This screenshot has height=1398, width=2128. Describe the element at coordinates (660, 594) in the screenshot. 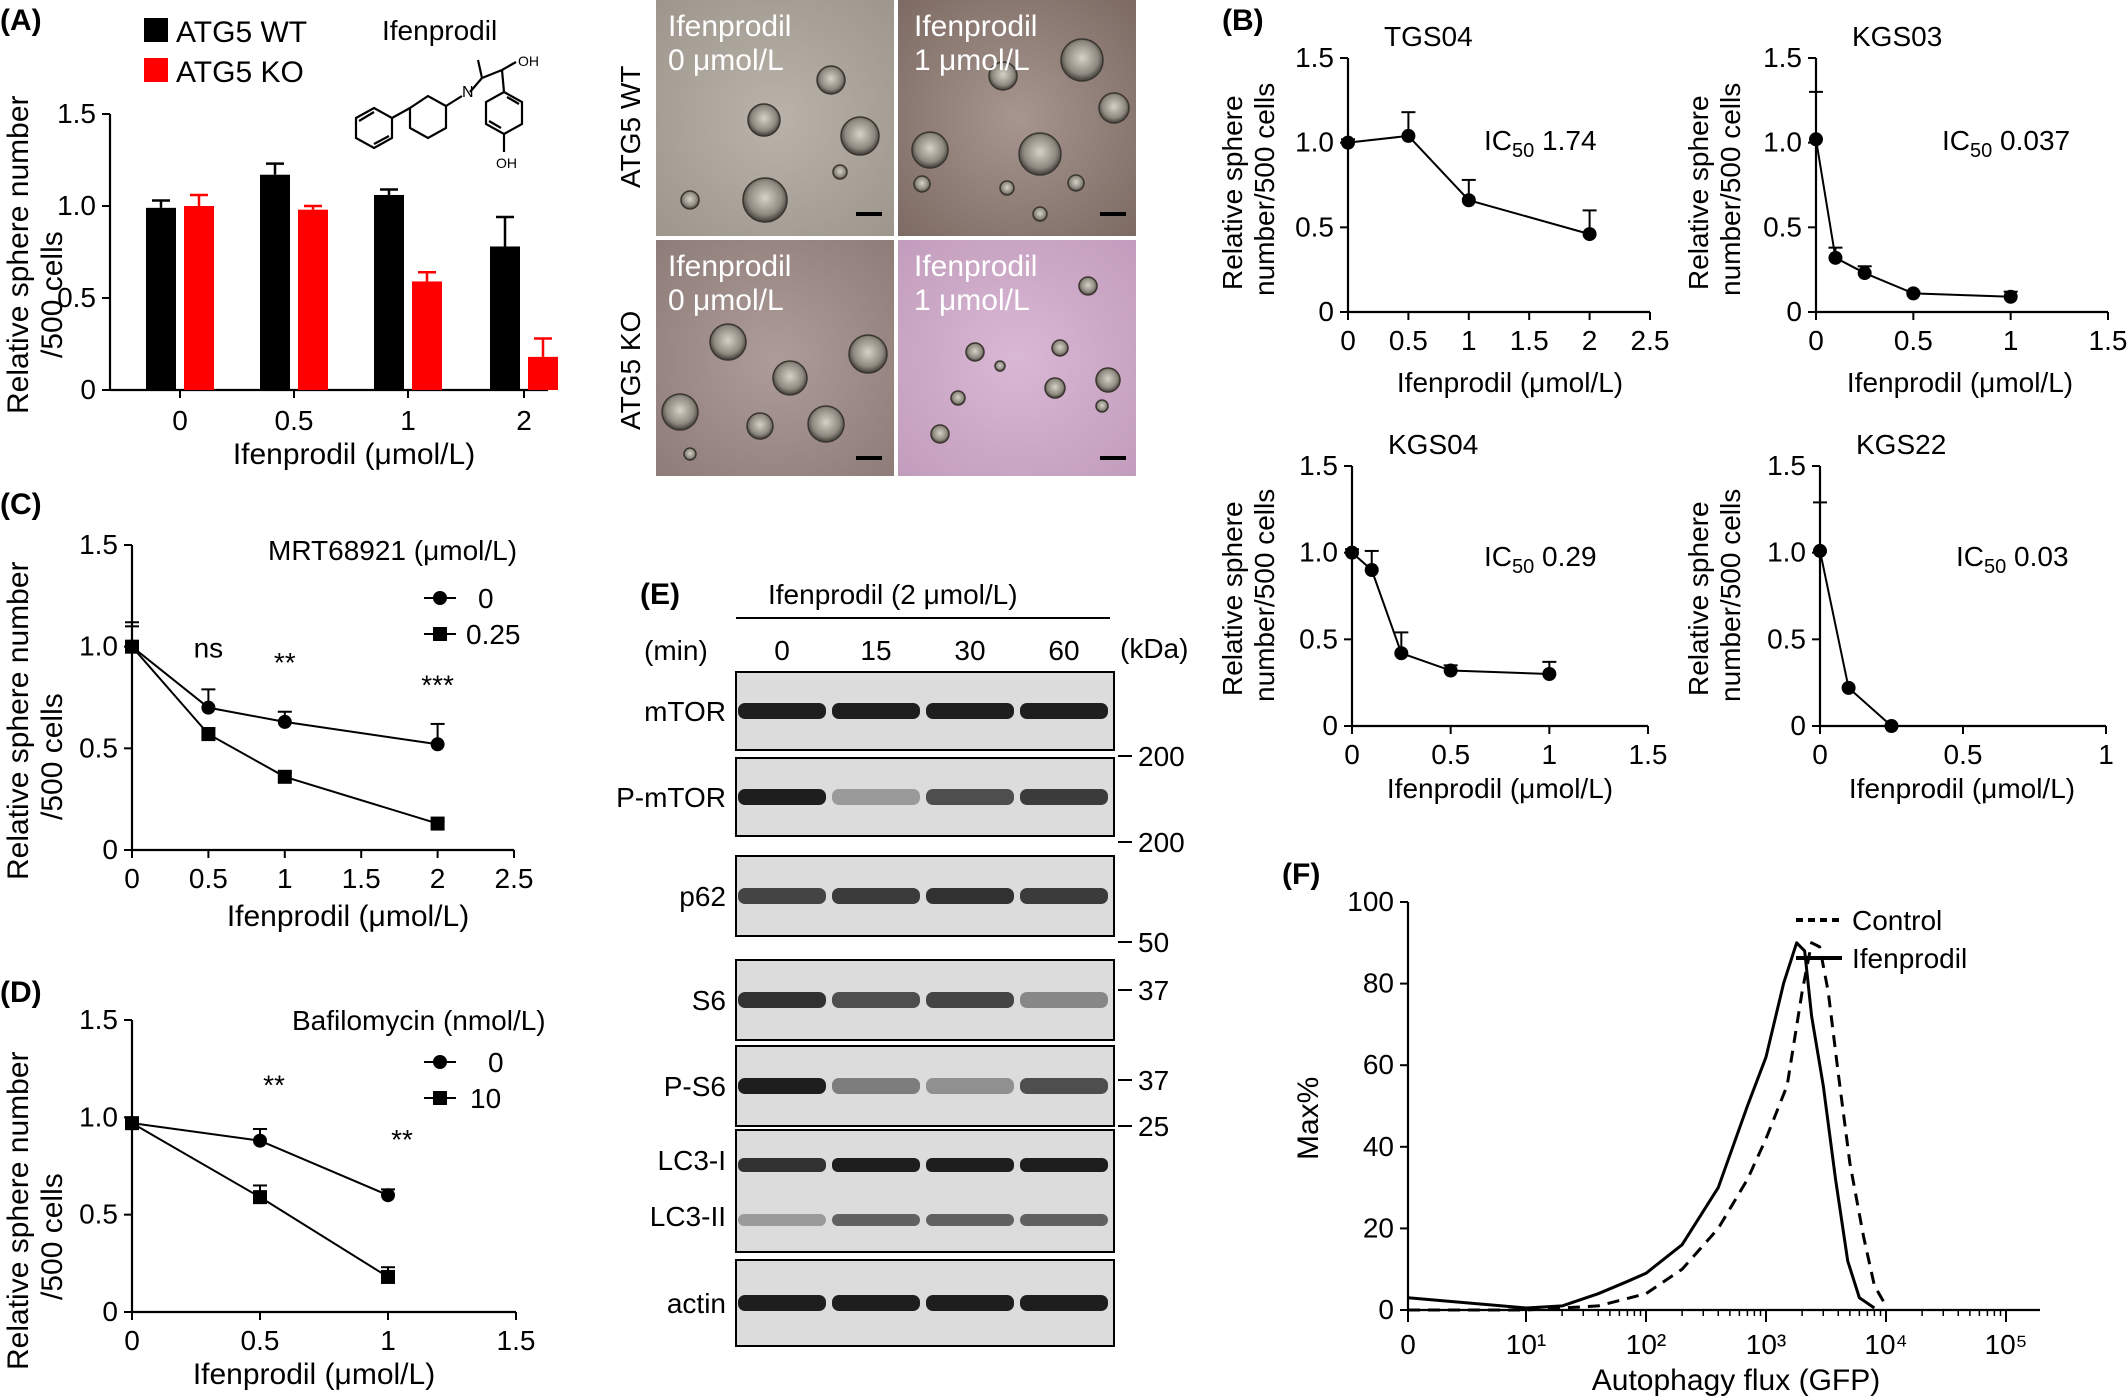

I see `panel-letter-e: (E)` at that location.